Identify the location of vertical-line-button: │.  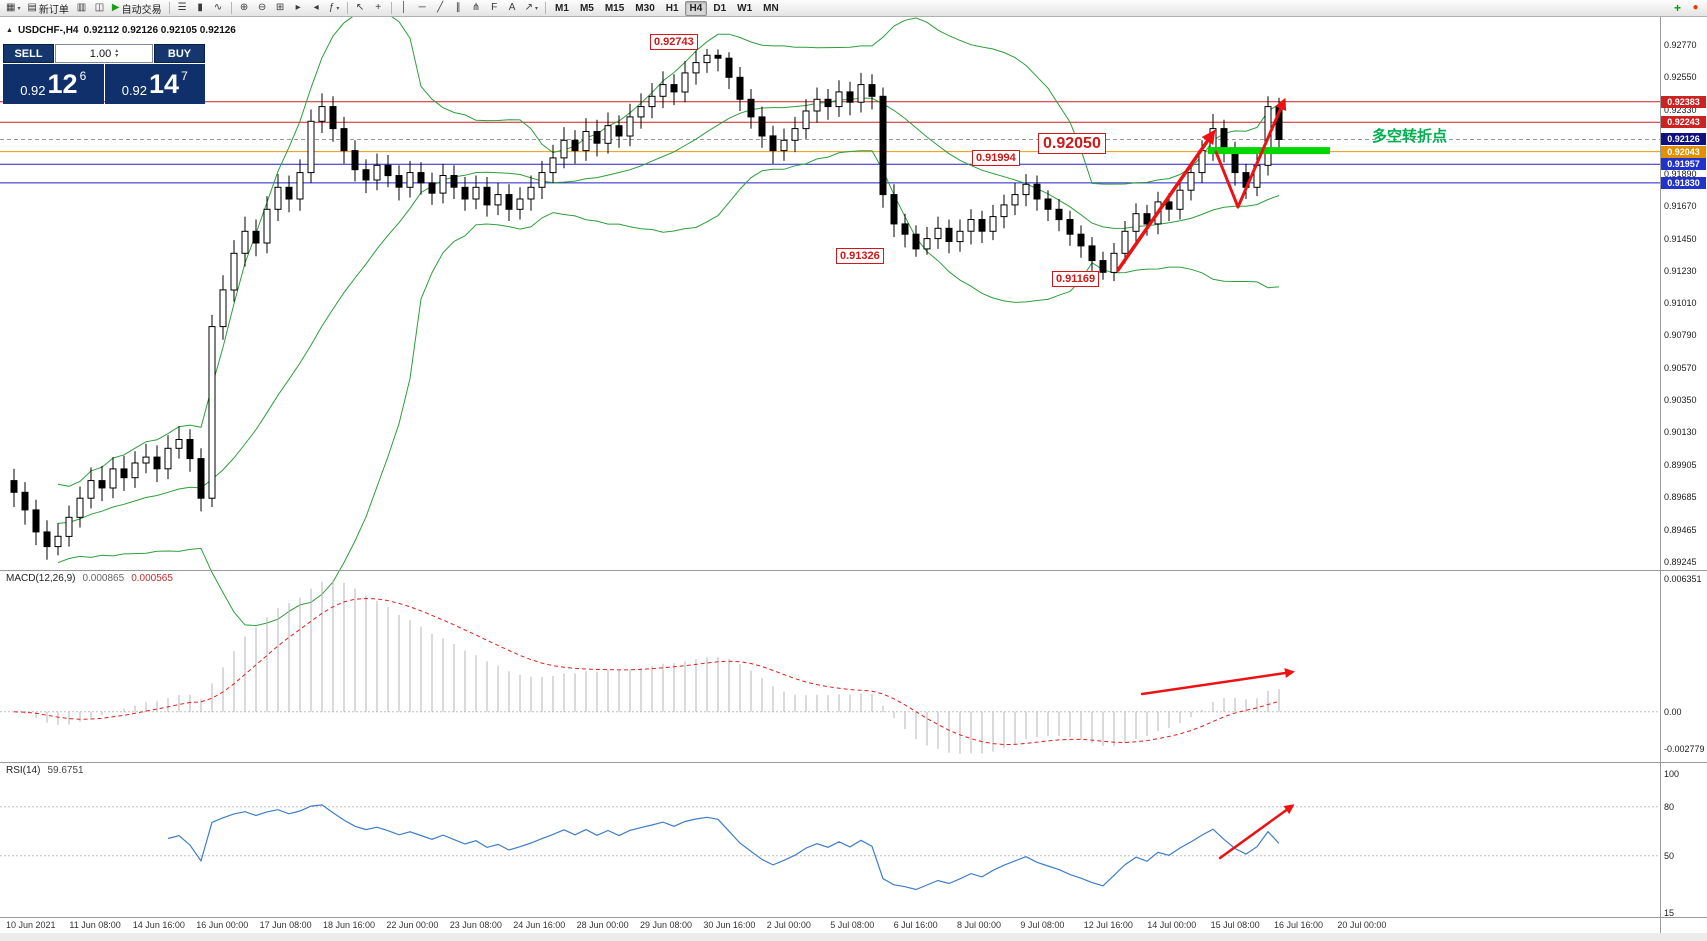
(404, 8).